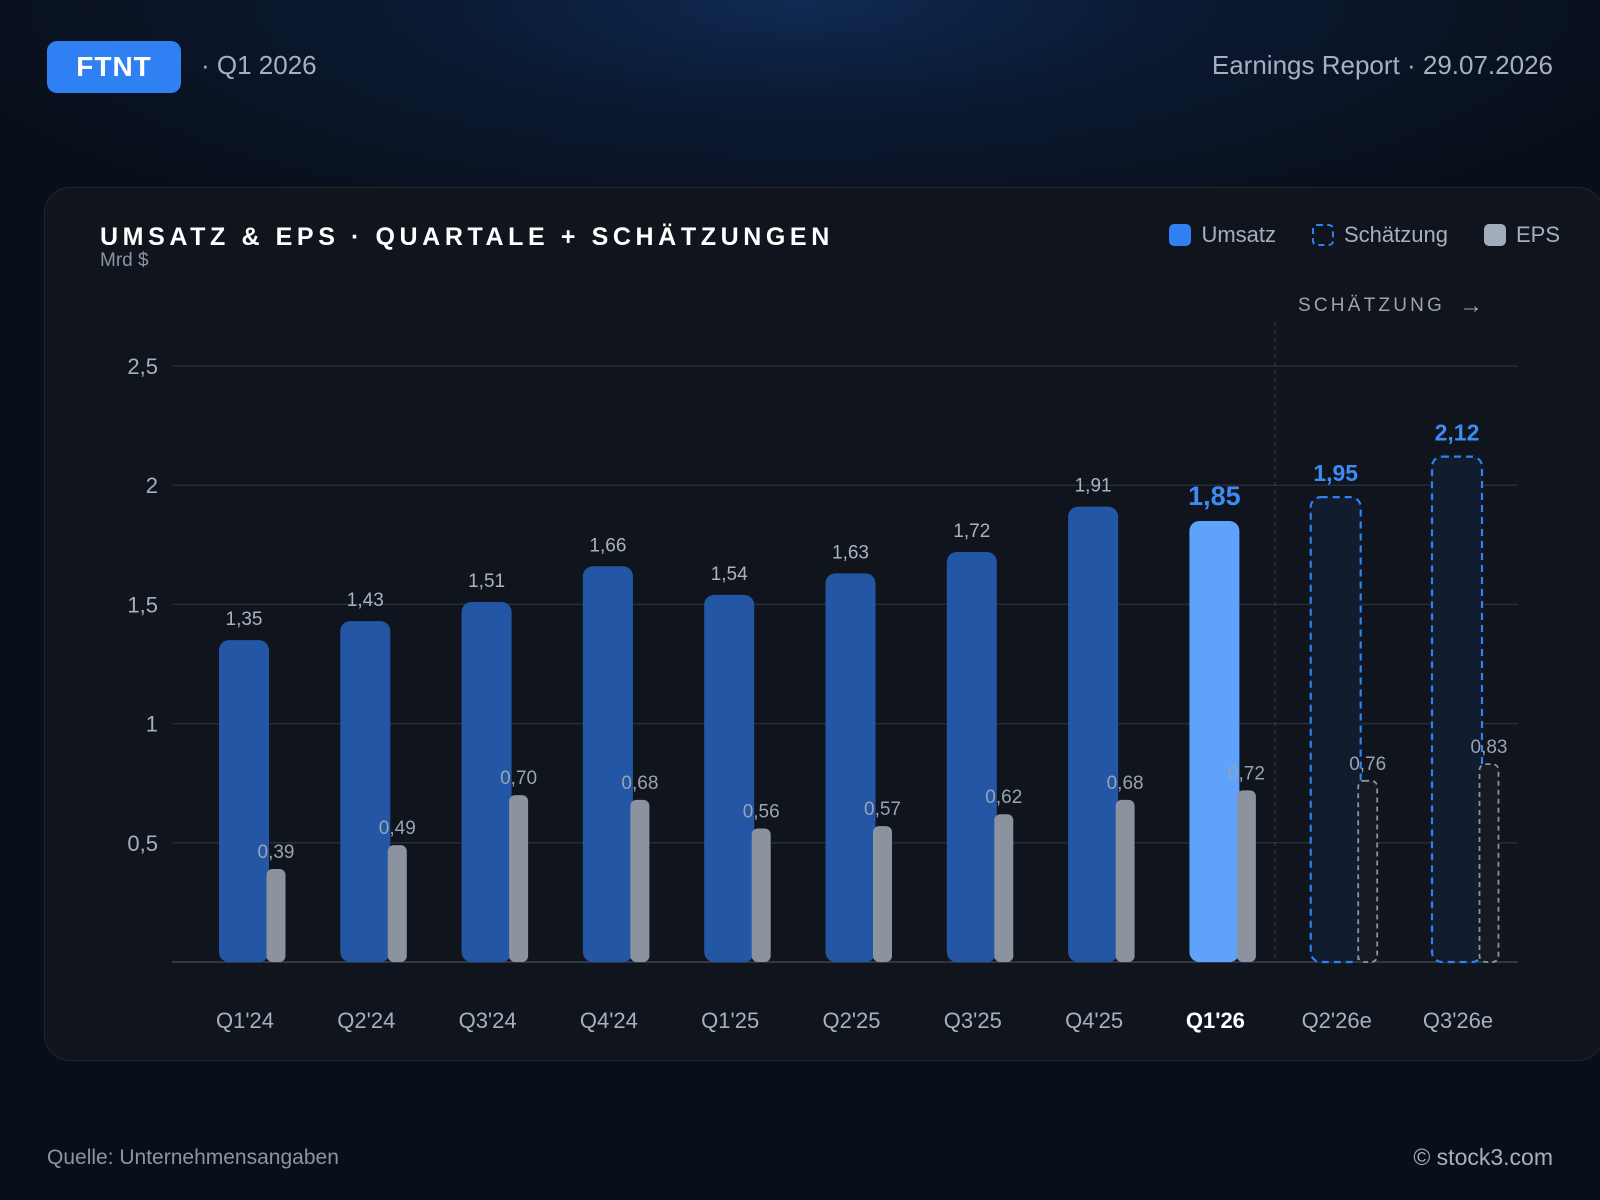 This screenshot has width=1600, height=1200. Describe the element at coordinates (518, 778) in the screenshot. I see `eps-value-label: 0,70` at that location.